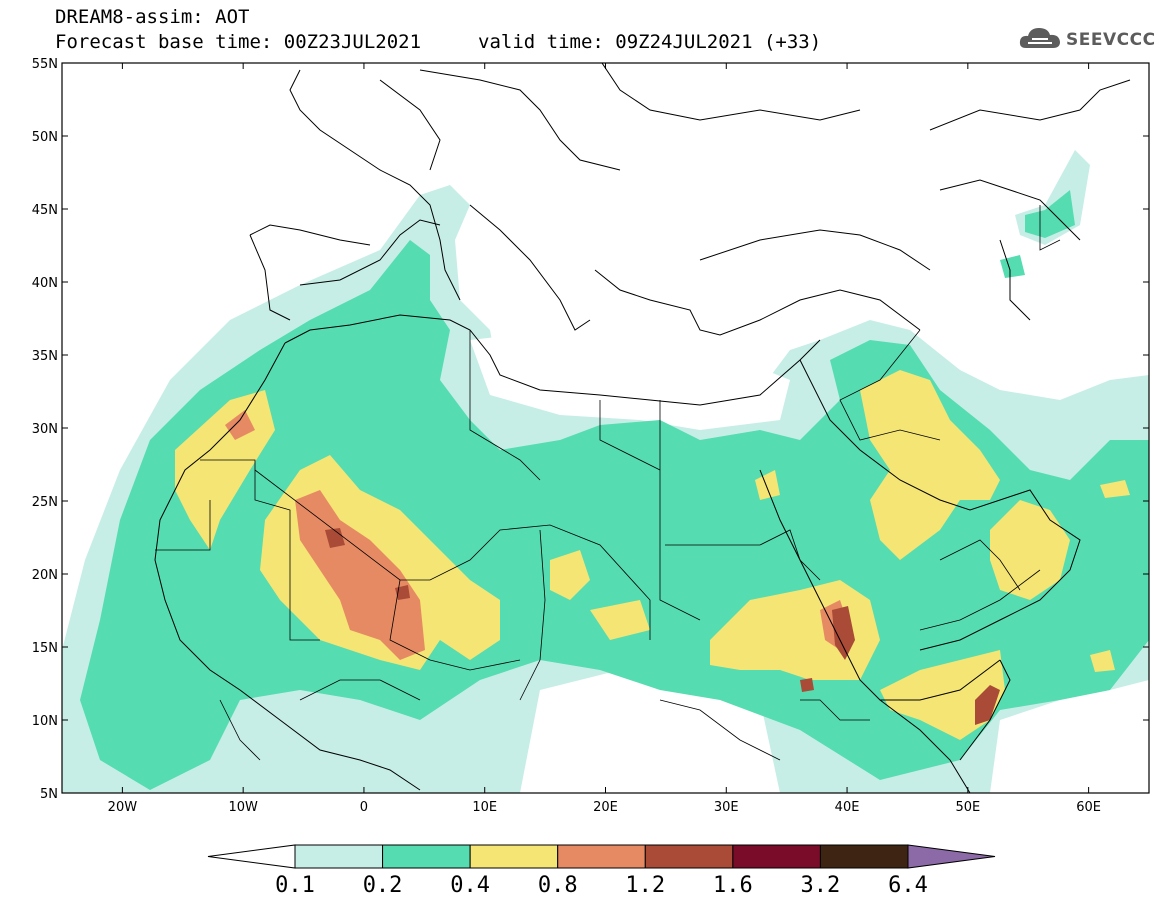 The height and width of the screenshot is (905, 1165). I want to click on lat-tick-label: 15N, so click(45, 648).